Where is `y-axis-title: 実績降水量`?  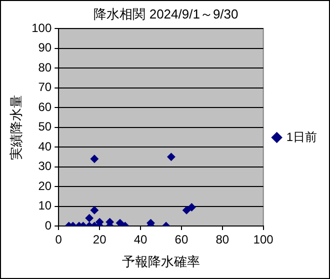
y-axis-title: 実績降水量 is located at coordinates (16, 127).